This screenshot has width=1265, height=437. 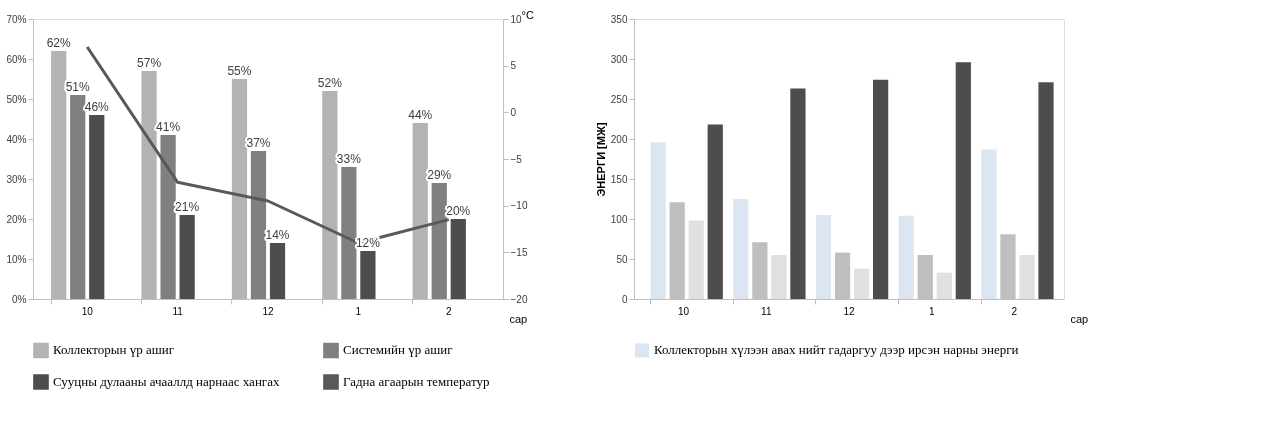 I want to click on legend-label: Гадна агаарын температур, so click(x=416, y=381).